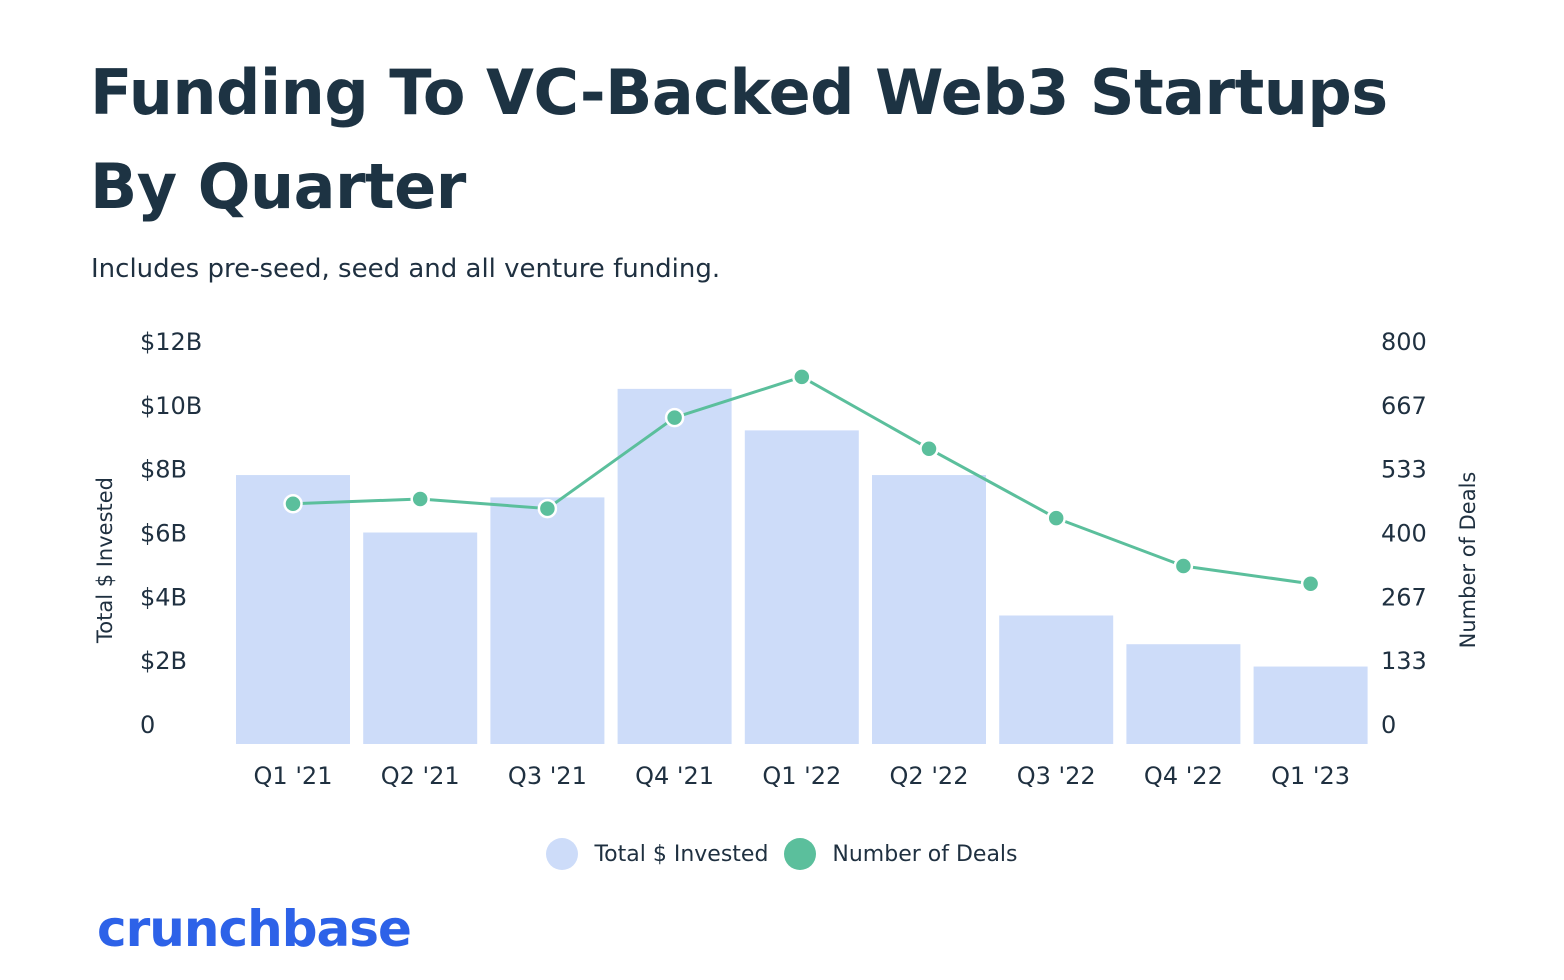  I want to click on y-tick-right-5: 667, so click(1404, 406).